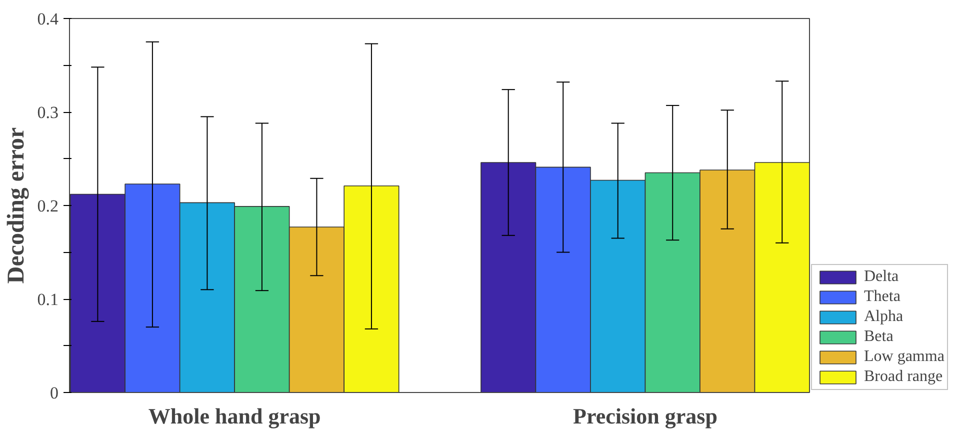 The height and width of the screenshot is (434, 980). I want to click on y-tick-label: 0.2, so click(47, 206).